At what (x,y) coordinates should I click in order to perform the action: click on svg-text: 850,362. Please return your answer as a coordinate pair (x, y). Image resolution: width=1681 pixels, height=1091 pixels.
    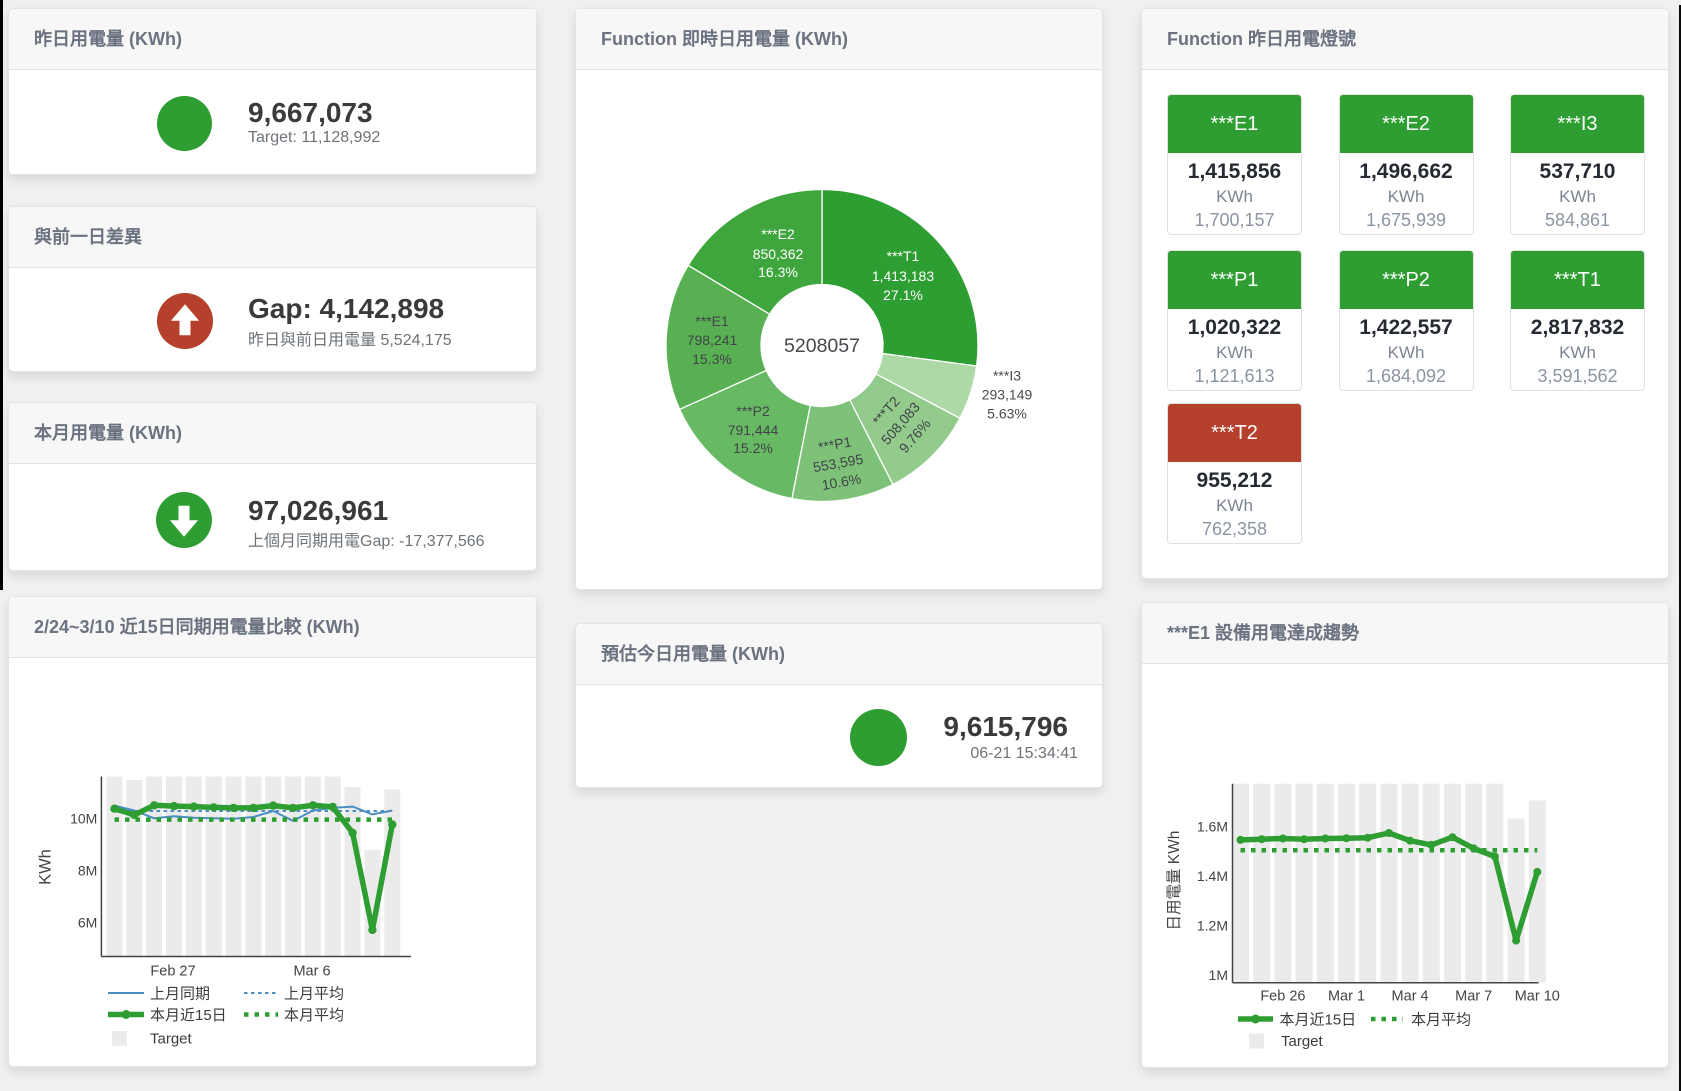
    Looking at the image, I should click on (778, 254).